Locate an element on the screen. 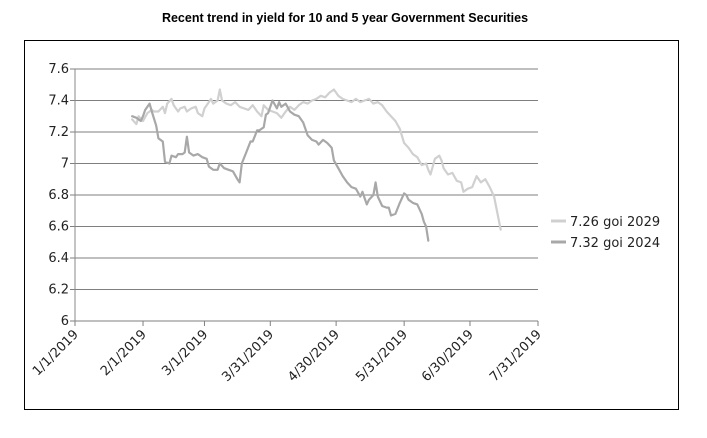  y-tick-label: 6.8 is located at coordinates (58, 195).